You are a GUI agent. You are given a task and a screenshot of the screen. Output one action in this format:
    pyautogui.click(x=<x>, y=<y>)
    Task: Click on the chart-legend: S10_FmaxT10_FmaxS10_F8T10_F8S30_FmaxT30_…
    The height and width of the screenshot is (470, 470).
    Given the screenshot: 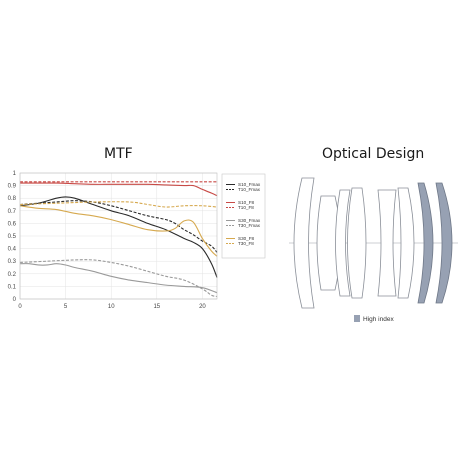 What is the action you would take?
    pyautogui.click(x=243, y=214)
    